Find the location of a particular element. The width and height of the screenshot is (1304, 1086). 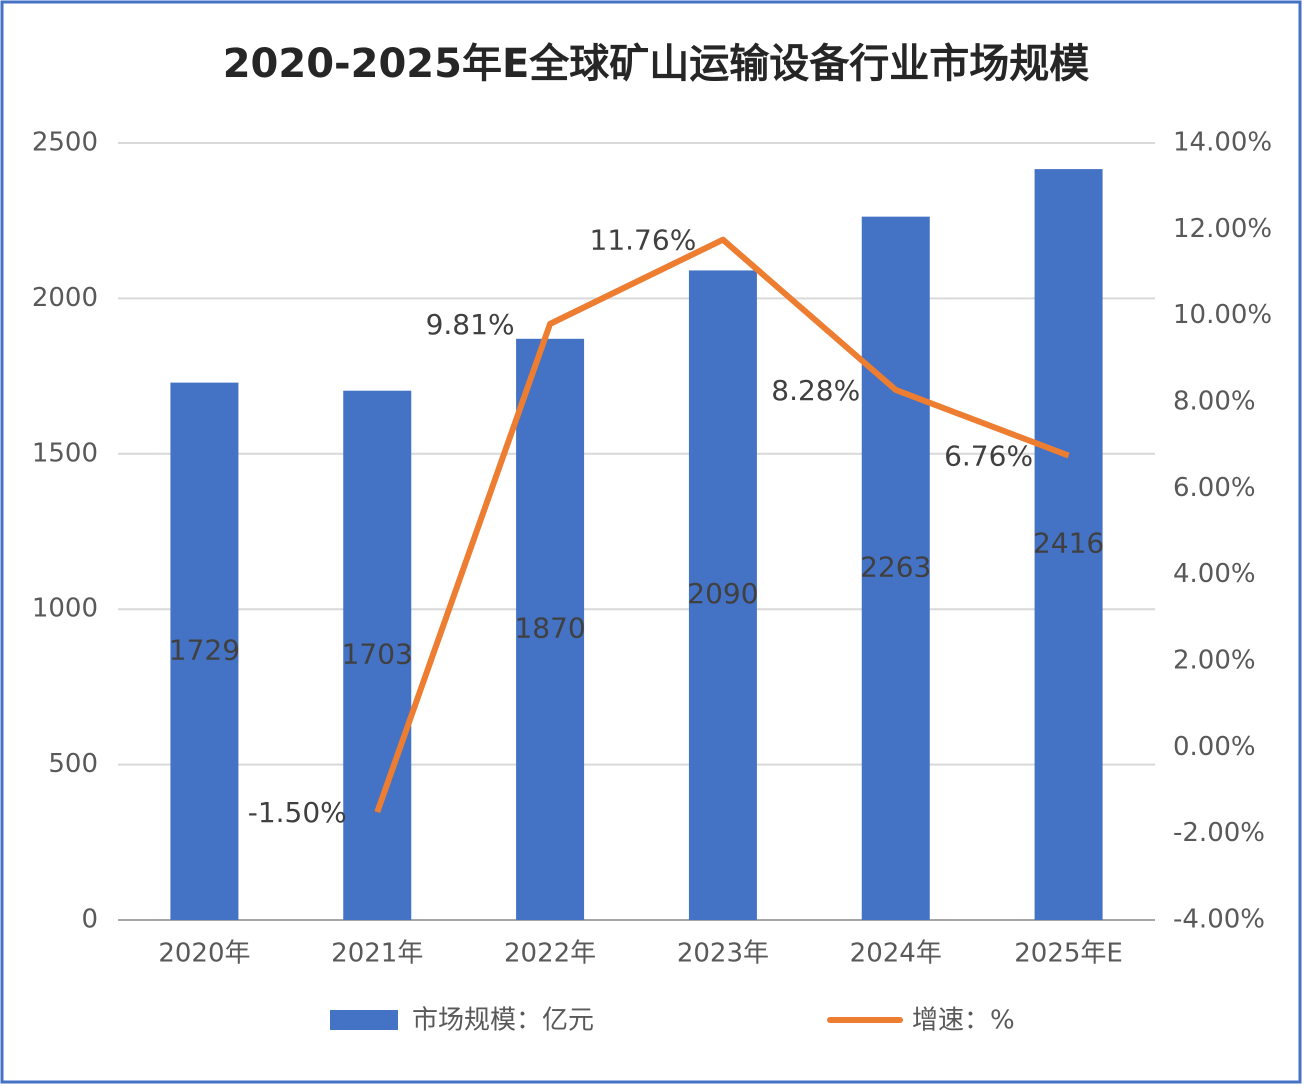

legend-swatch is located at coordinates (364, 1020).